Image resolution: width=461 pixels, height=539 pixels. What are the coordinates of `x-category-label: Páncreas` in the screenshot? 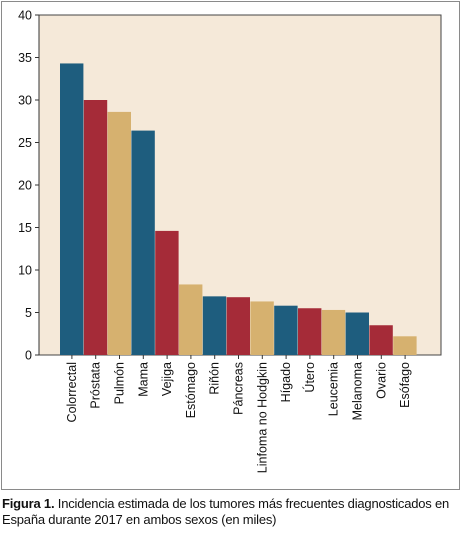 It's located at (239, 388).